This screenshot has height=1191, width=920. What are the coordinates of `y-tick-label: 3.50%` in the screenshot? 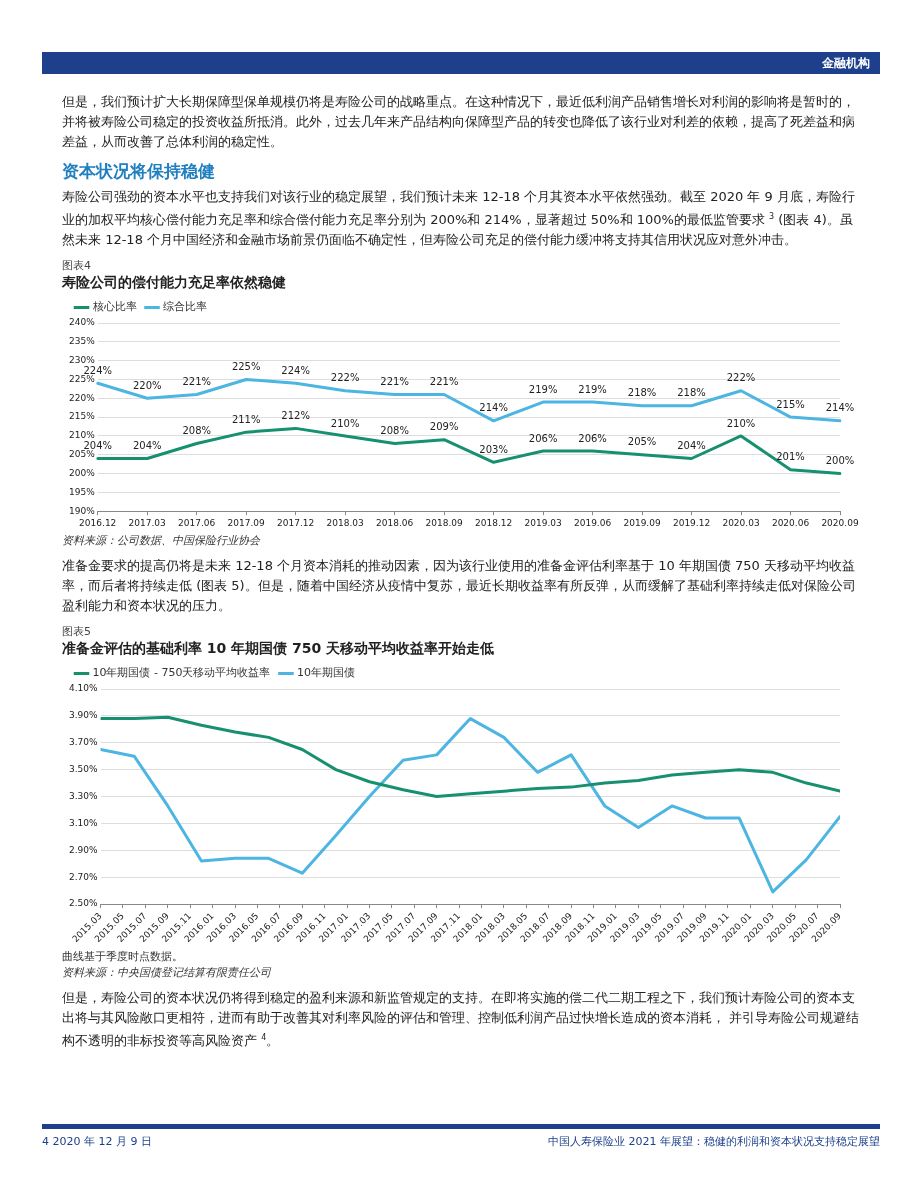 It's located at (84, 769).